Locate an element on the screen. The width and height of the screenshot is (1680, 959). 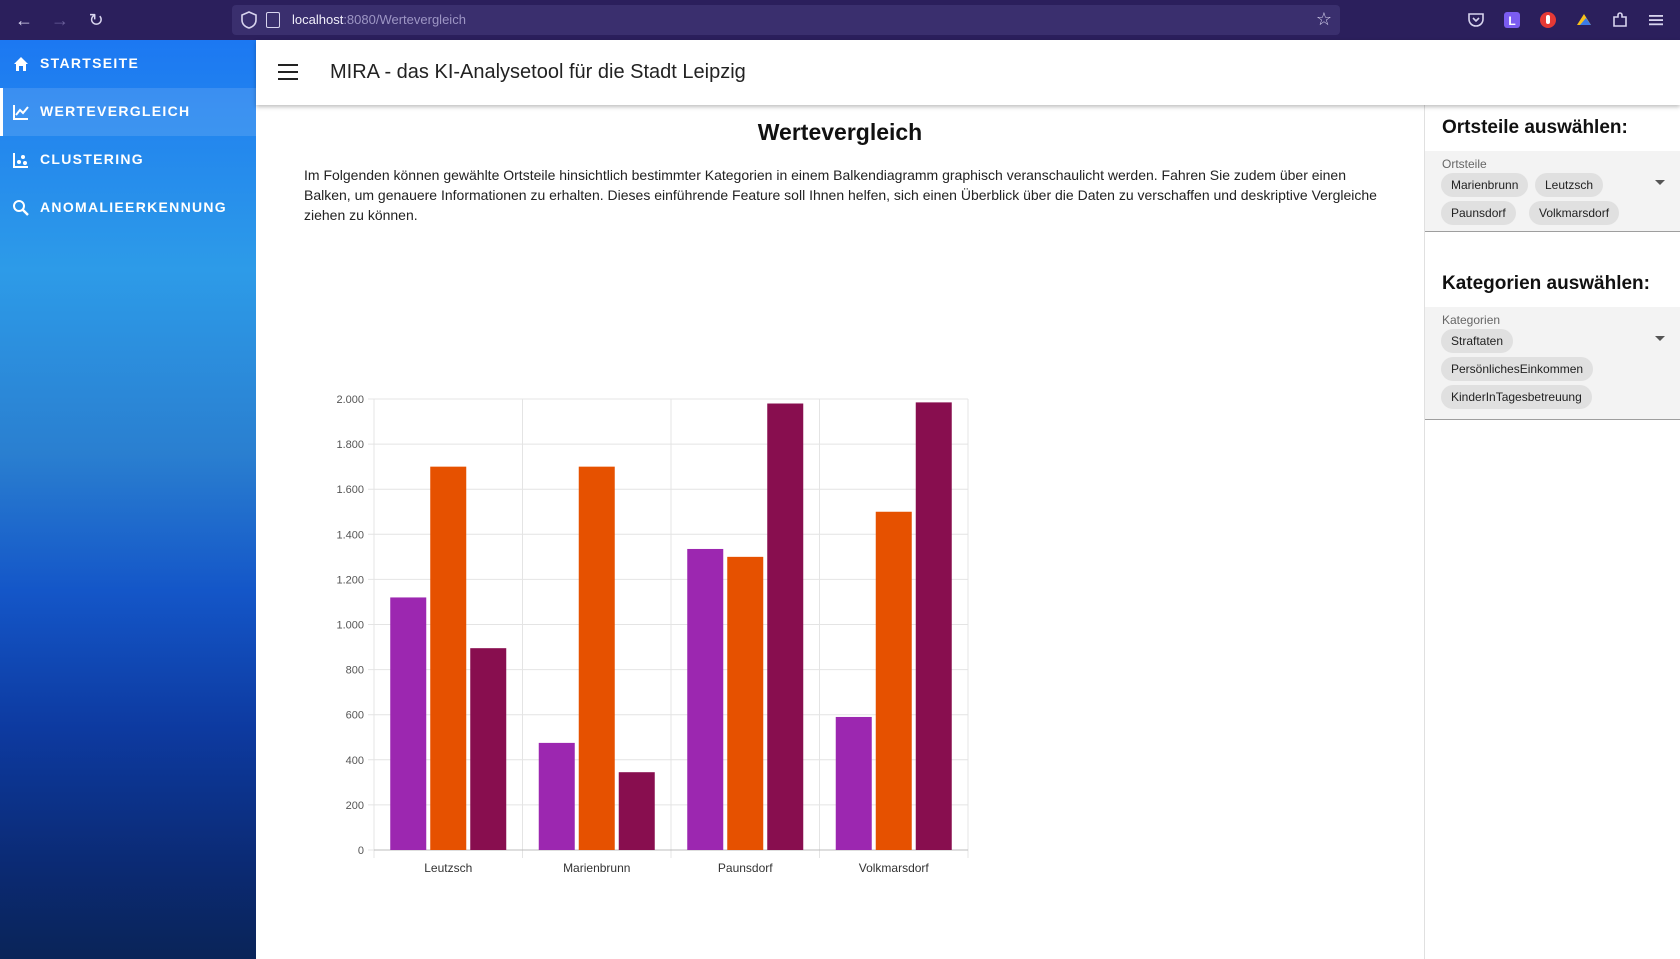
y-tick-label: 0 is located at coordinates (361, 851).